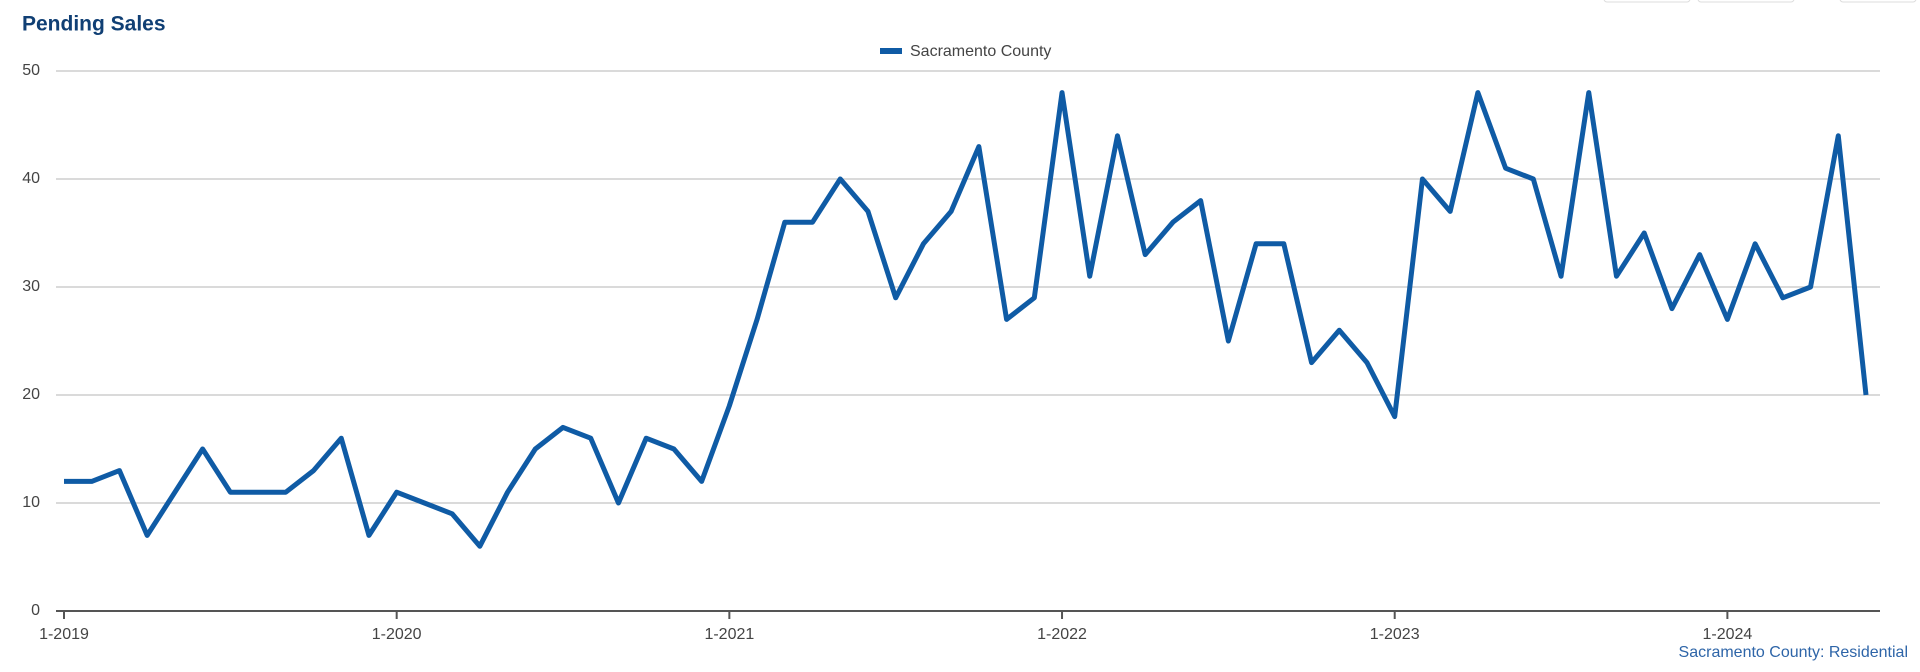  What do you see at coordinates (1727, 634) in the screenshot?
I see `x-tick-label: 1-2024` at bounding box center [1727, 634].